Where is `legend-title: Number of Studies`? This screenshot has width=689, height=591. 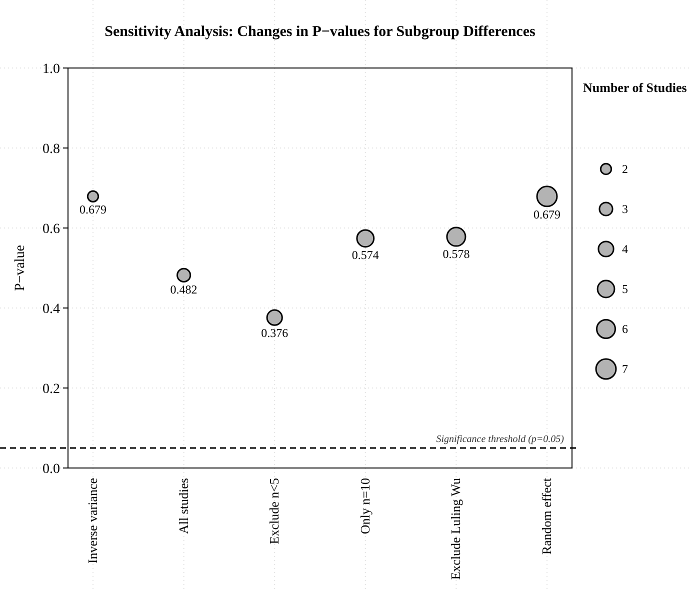
legend-title: Number of Studies is located at coordinates (635, 87).